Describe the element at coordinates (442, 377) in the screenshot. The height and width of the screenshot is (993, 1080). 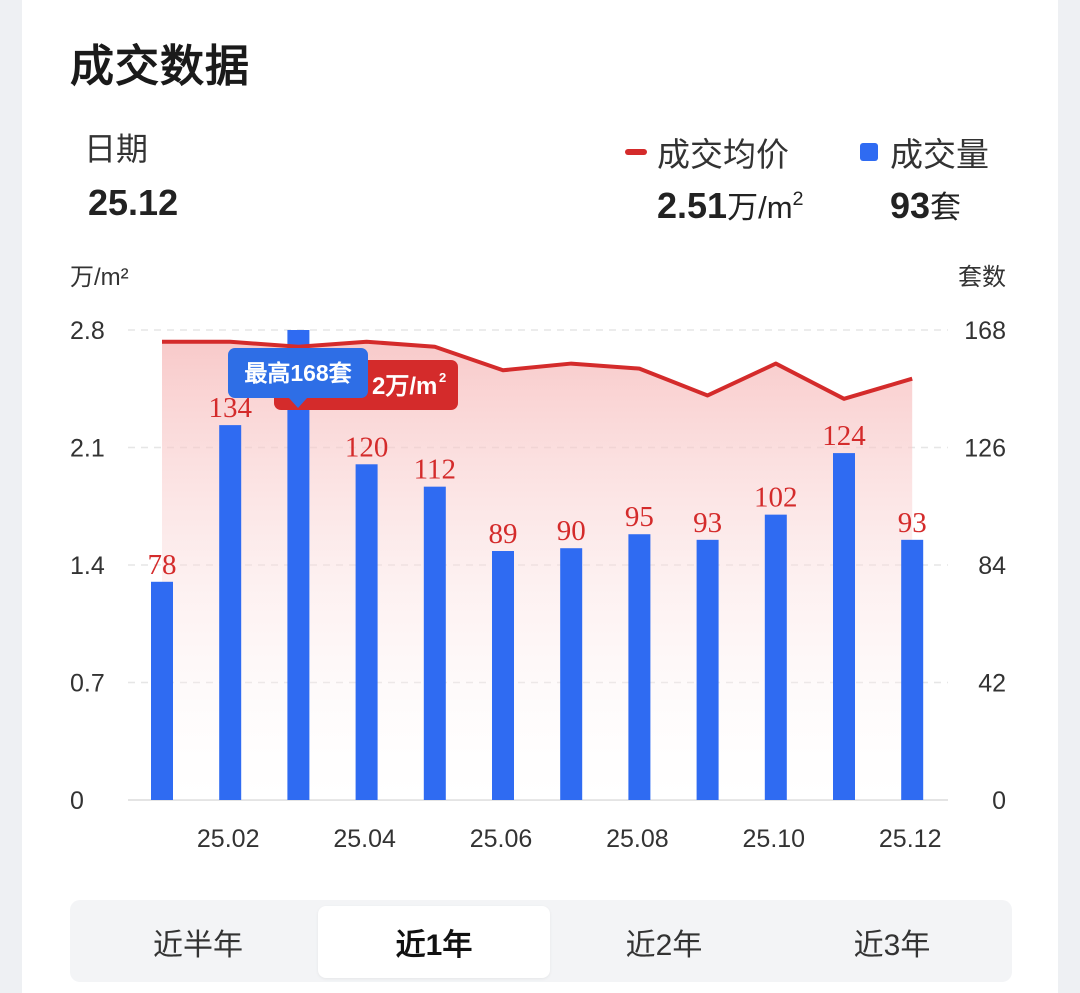
I see `price-tooltip-sup: 2` at that location.